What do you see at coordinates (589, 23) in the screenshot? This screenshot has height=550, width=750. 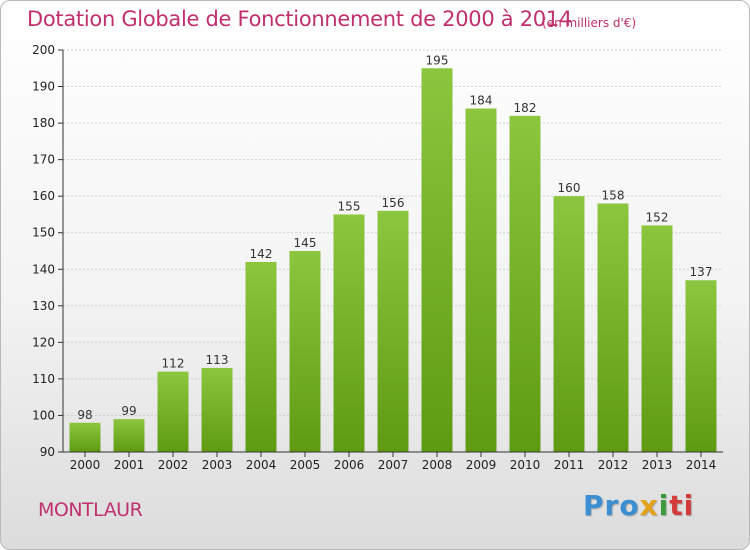 I see `chart-subtitle: (en milliers d'€)` at bounding box center [589, 23].